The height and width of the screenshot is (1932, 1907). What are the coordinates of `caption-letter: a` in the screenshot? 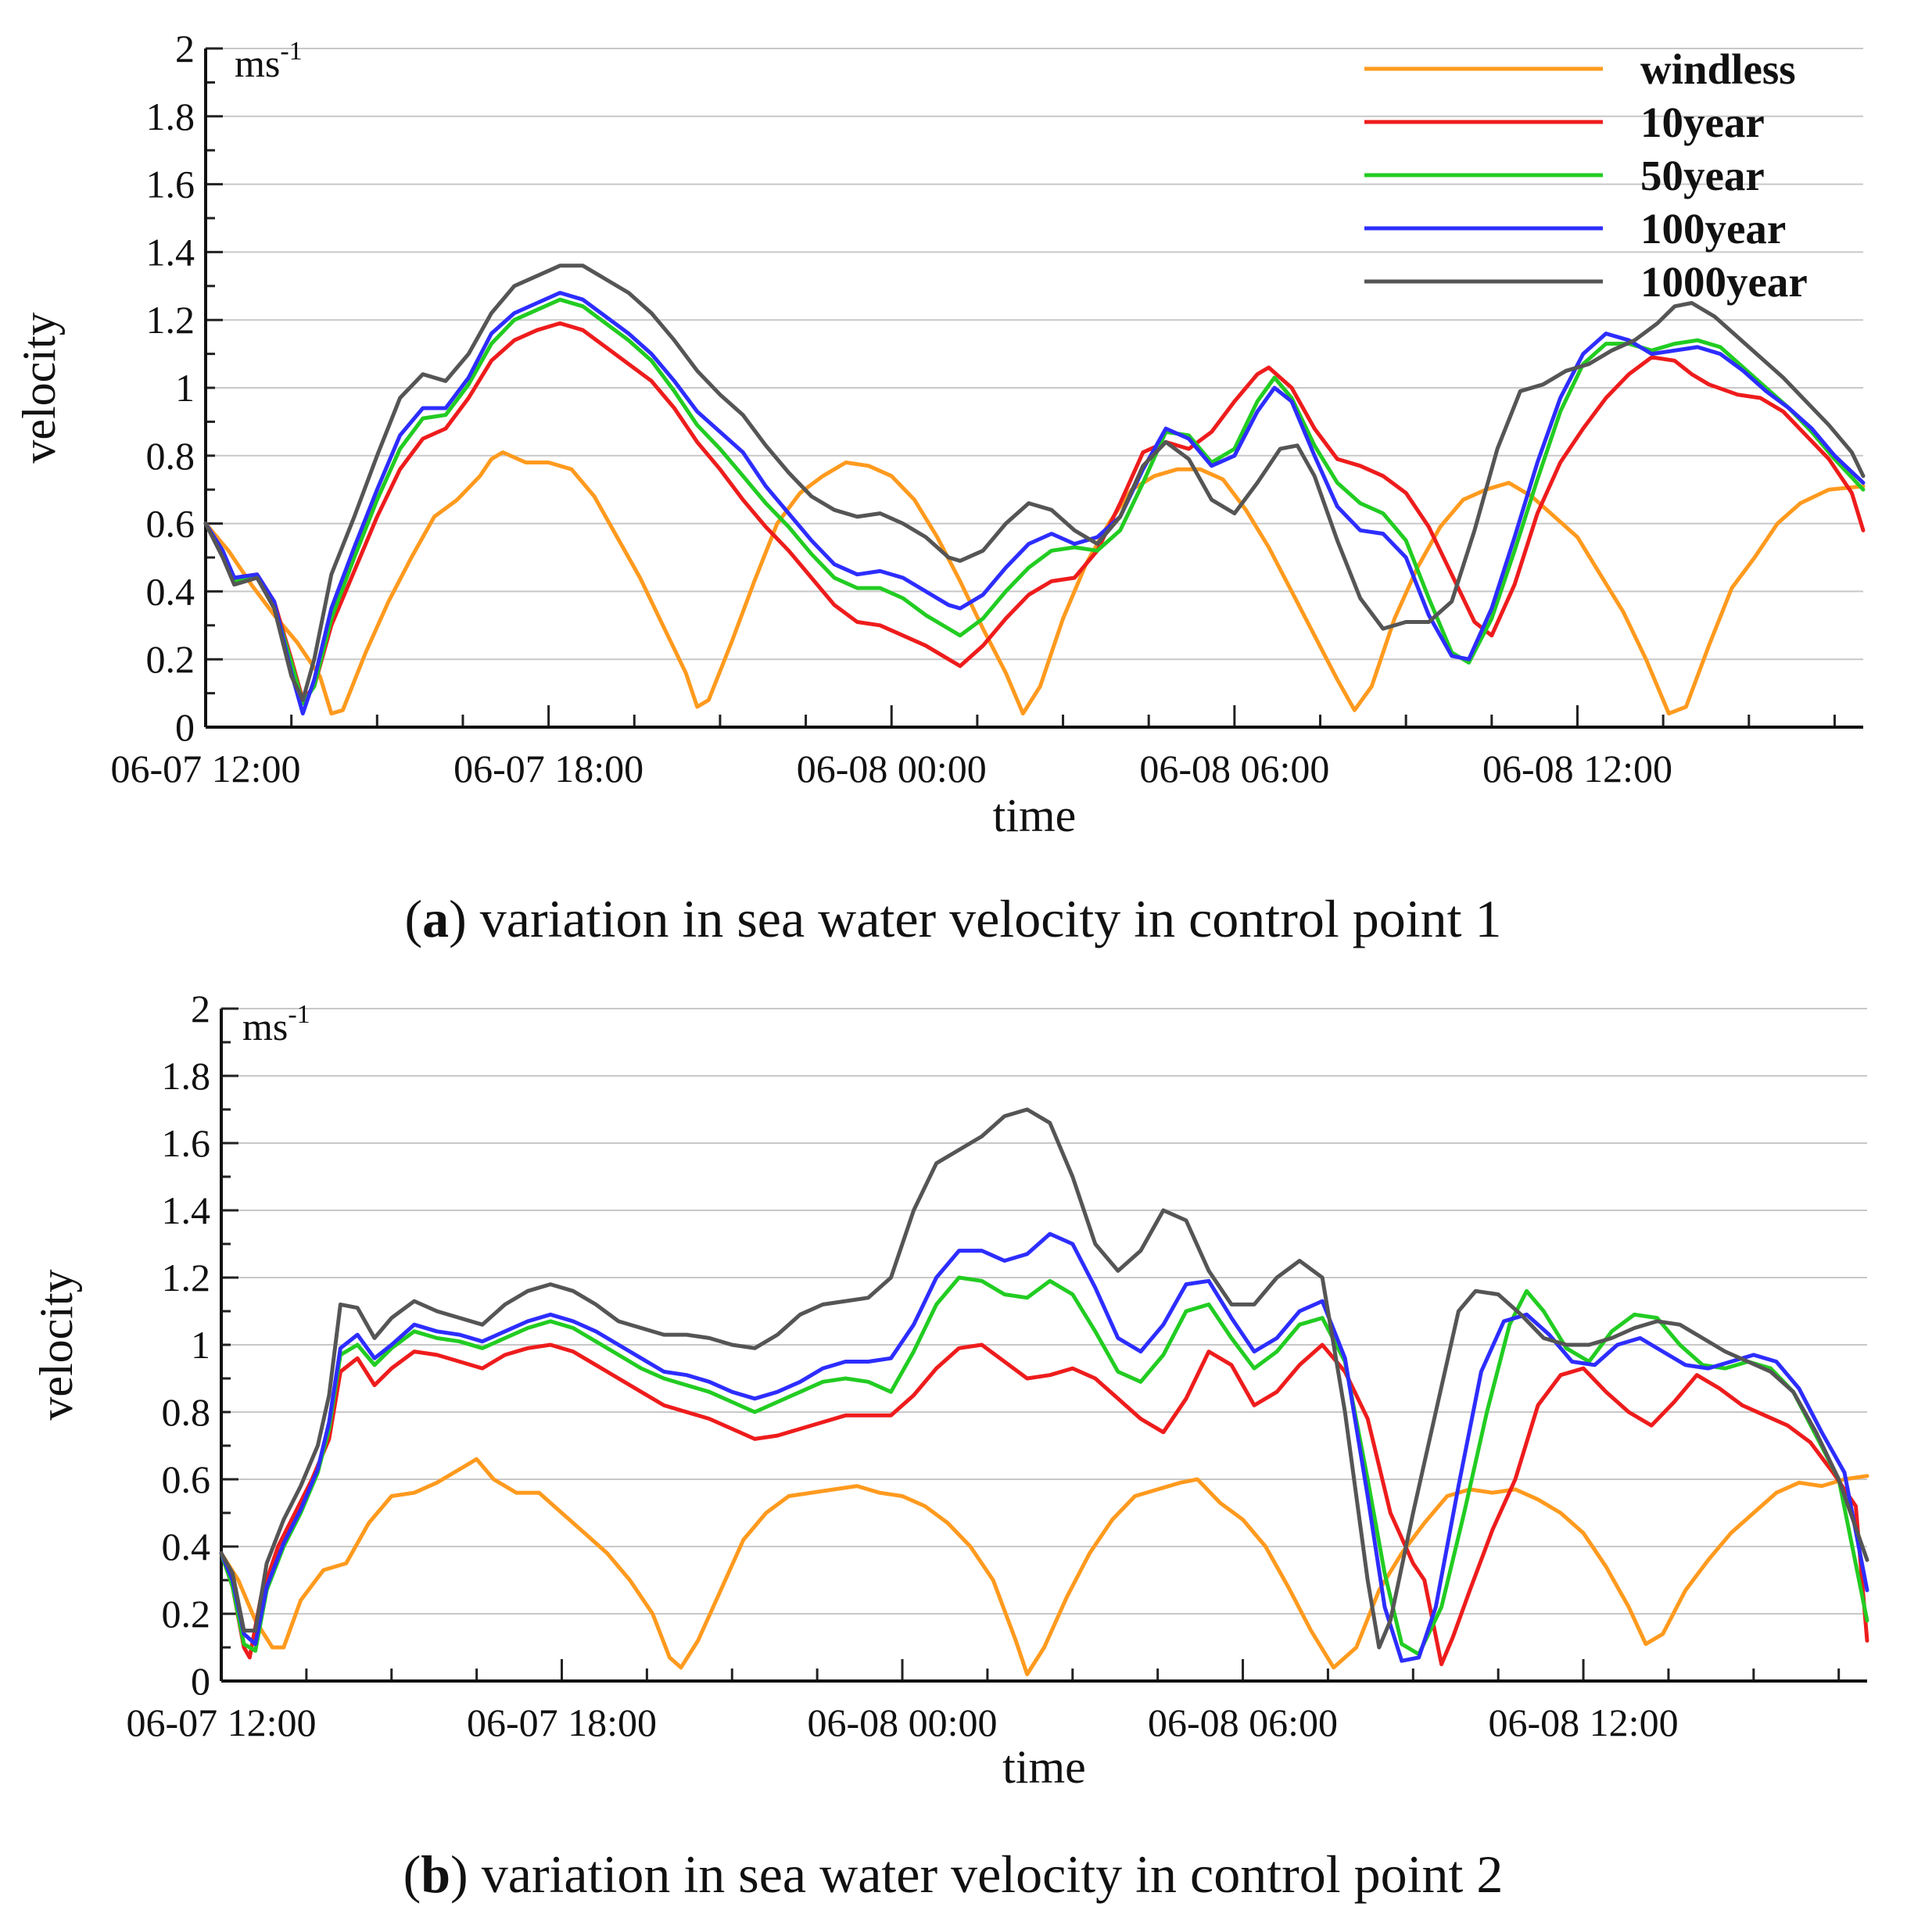 It's located at (435, 918).